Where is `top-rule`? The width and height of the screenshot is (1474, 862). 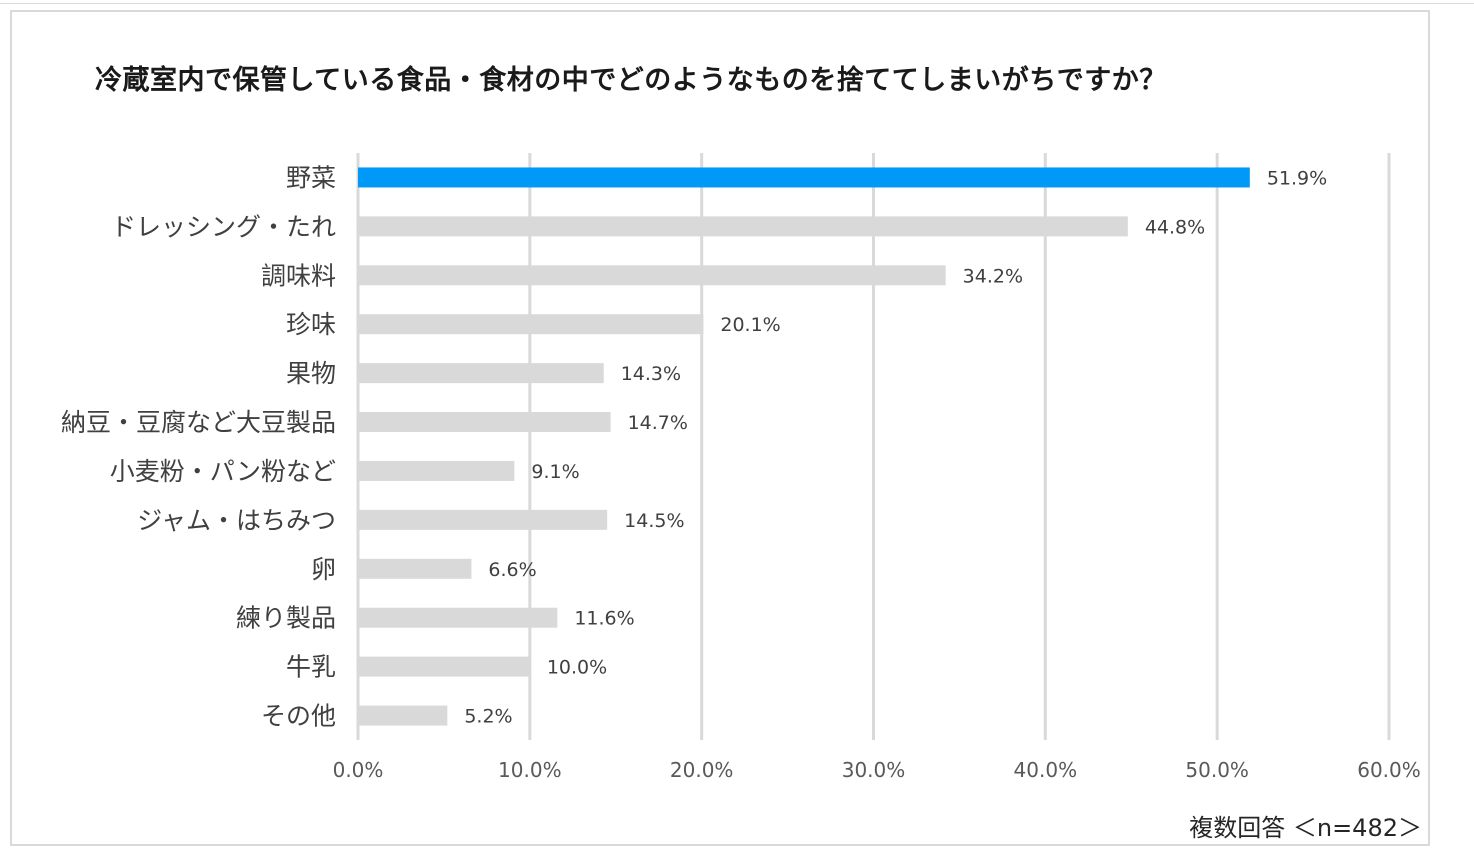
top-rule is located at coordinates (737, 3).